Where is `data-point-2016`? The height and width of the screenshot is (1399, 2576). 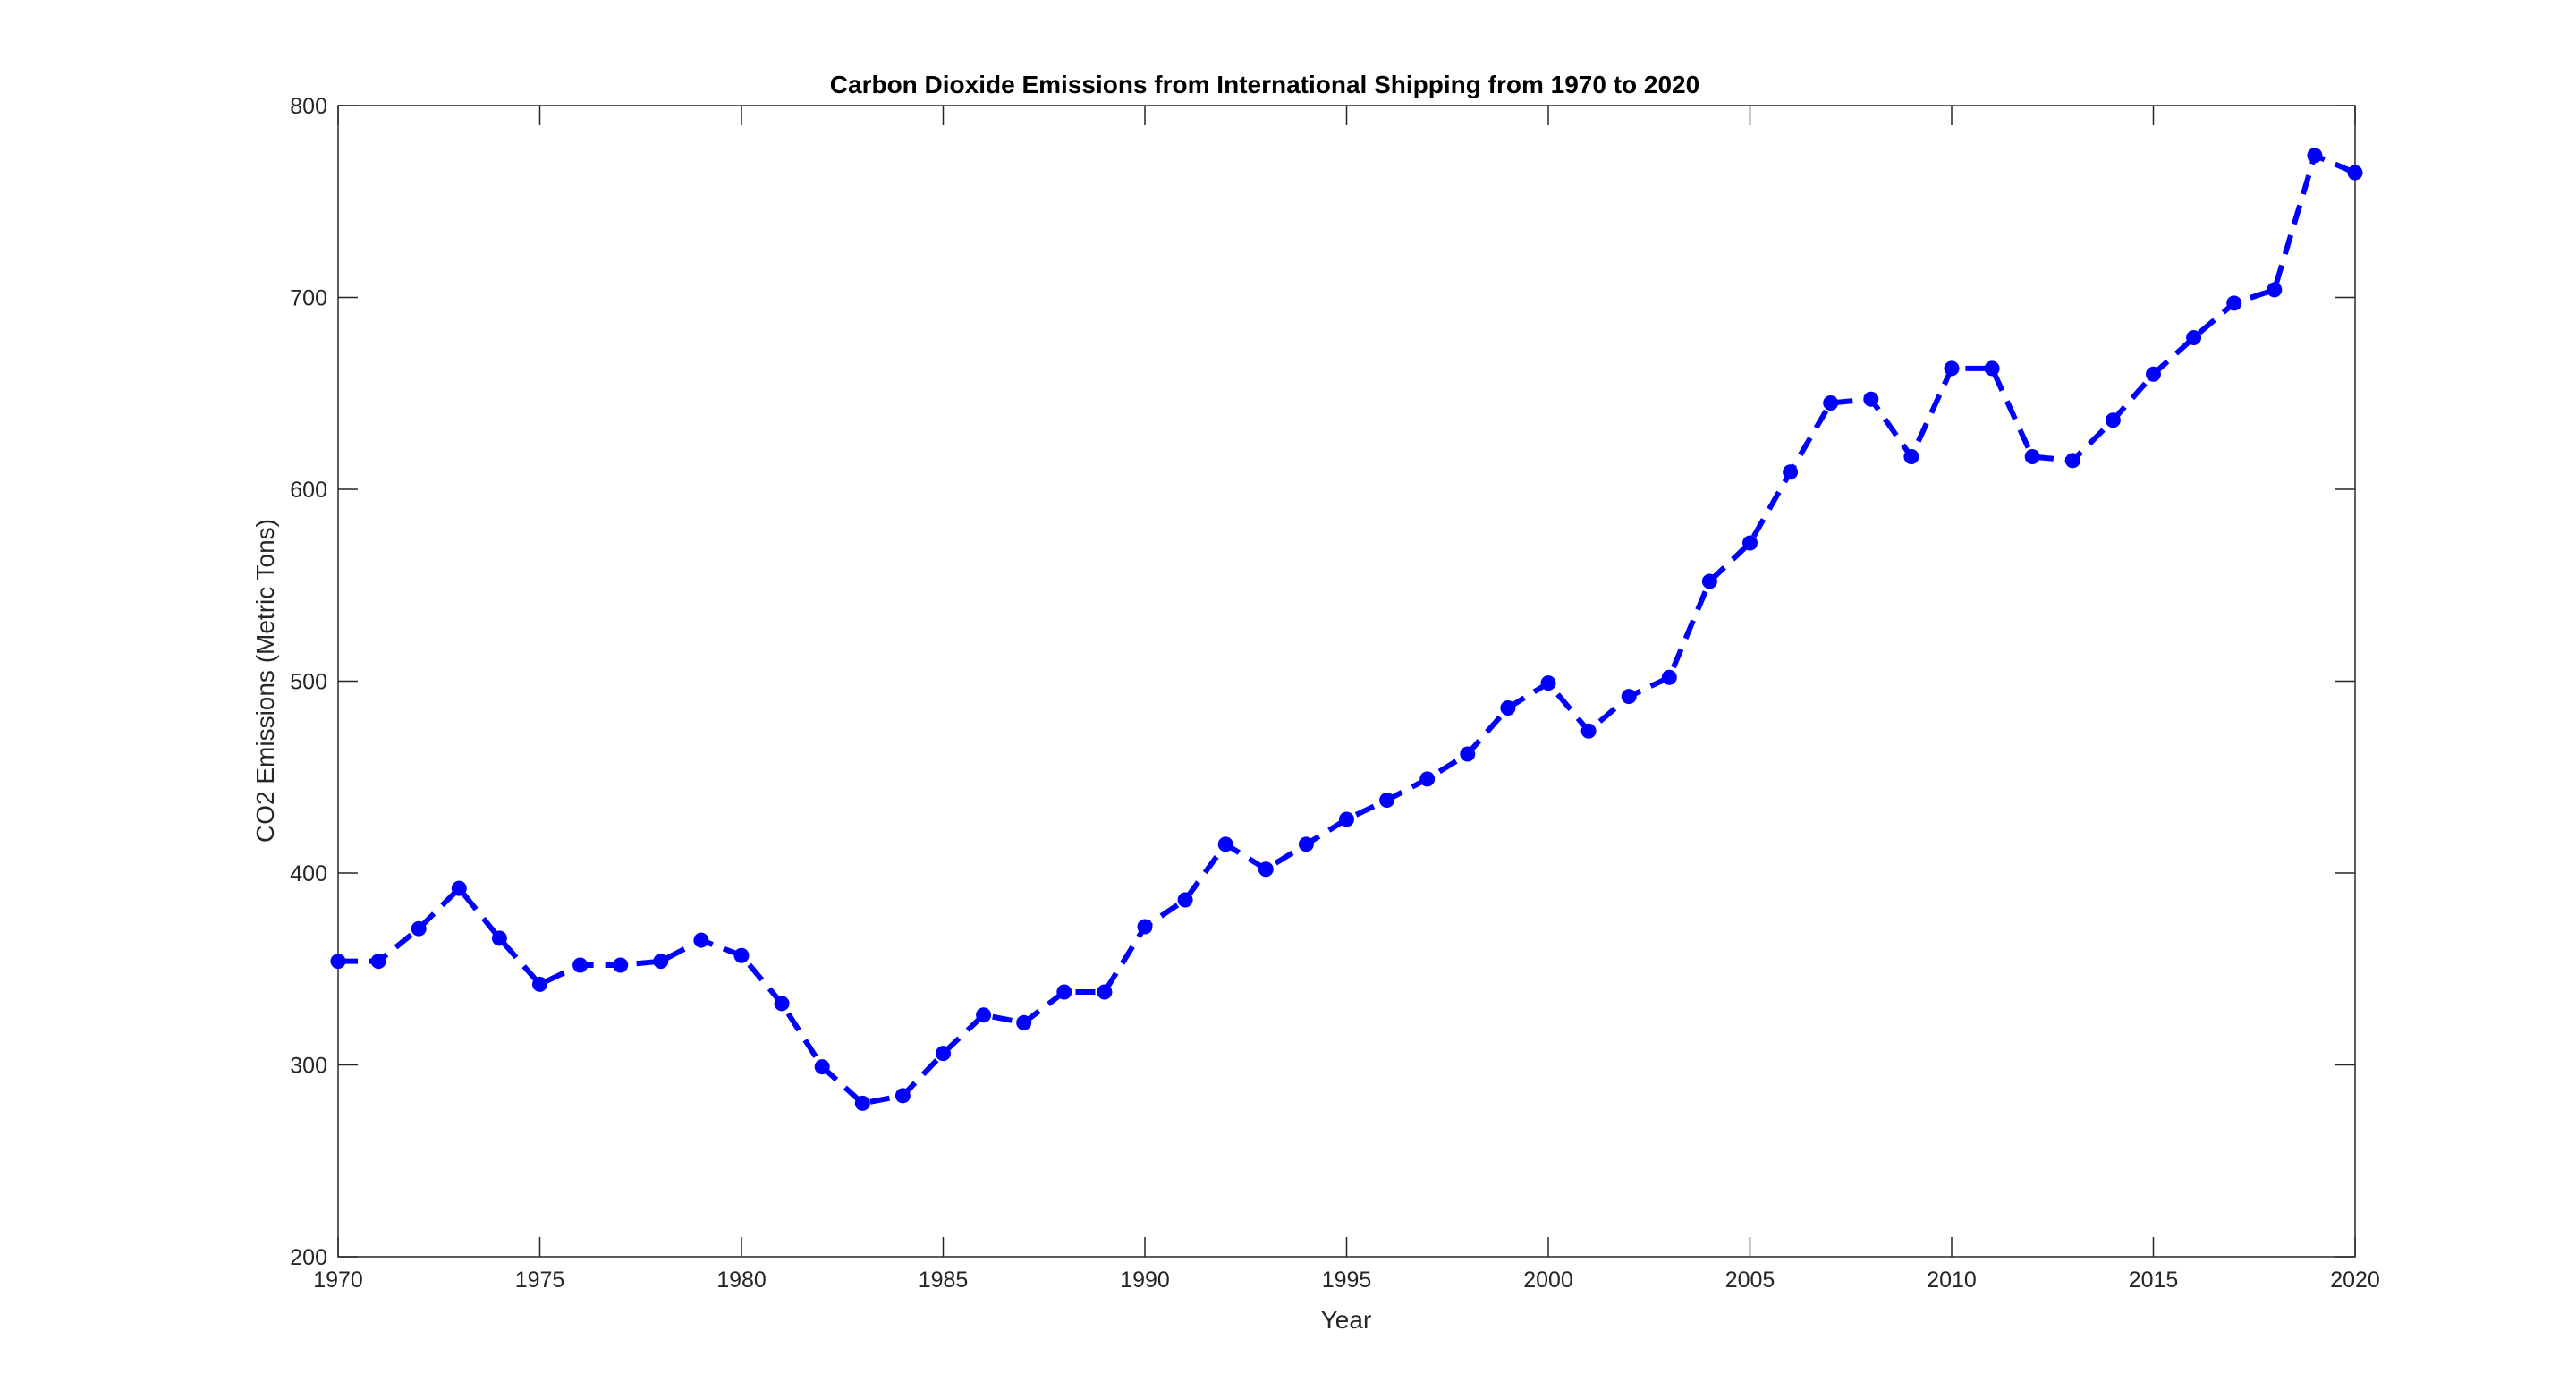
data-point-2016 is located at coordinates (2194, 338).